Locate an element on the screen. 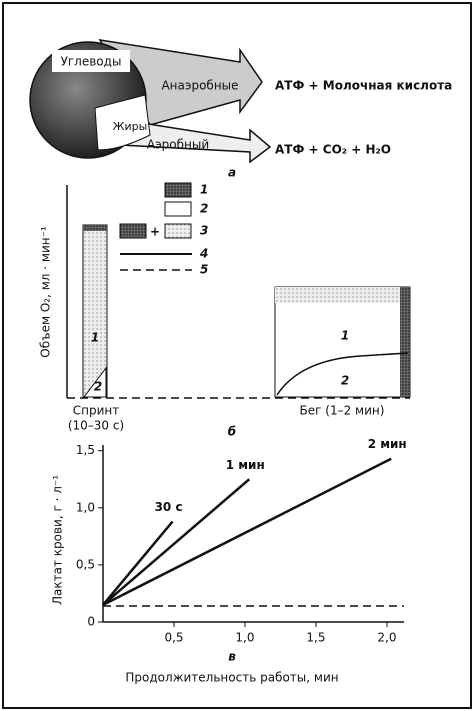 This screenshot has height=711, width=474. run-top is located at coordinates (342, 295).